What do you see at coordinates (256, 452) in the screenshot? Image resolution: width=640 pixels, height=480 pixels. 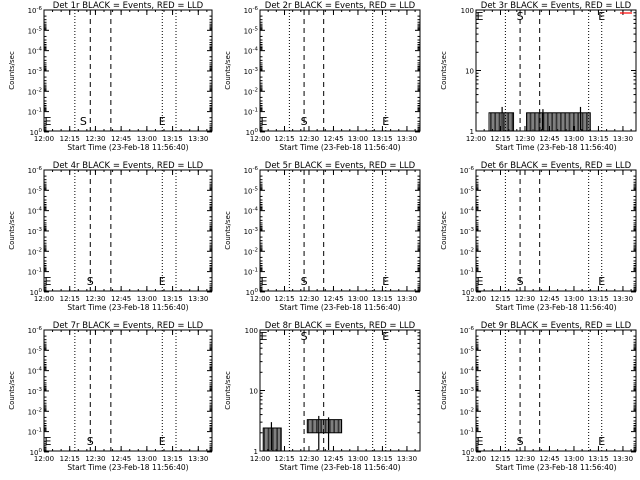 I see `y-tick-label: 1` at bounding box center [256, 452].